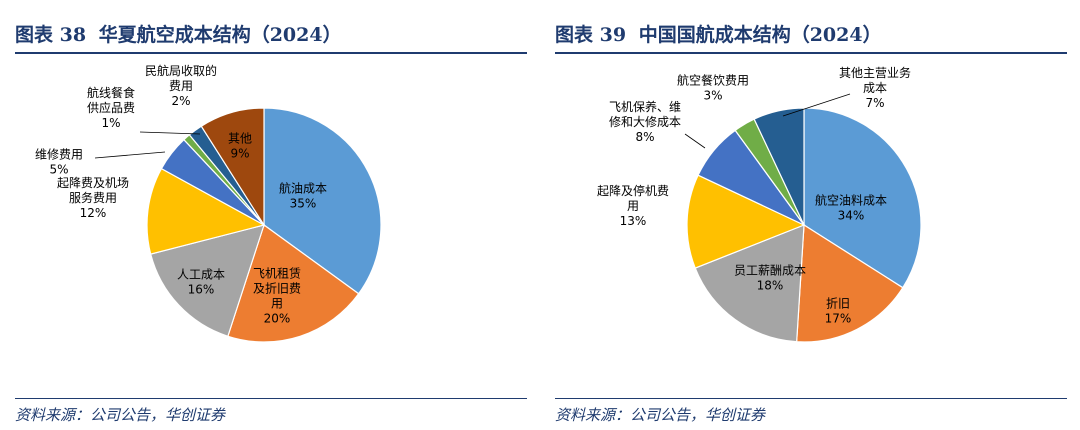 Image resolution: width=1080 pixels, height=430 pixels. What do you see at coordinates (220, 35) in the screenshot?
I see `figure-caption: 华夏航空成本结构（2024）` at bounding box center [220, 35].